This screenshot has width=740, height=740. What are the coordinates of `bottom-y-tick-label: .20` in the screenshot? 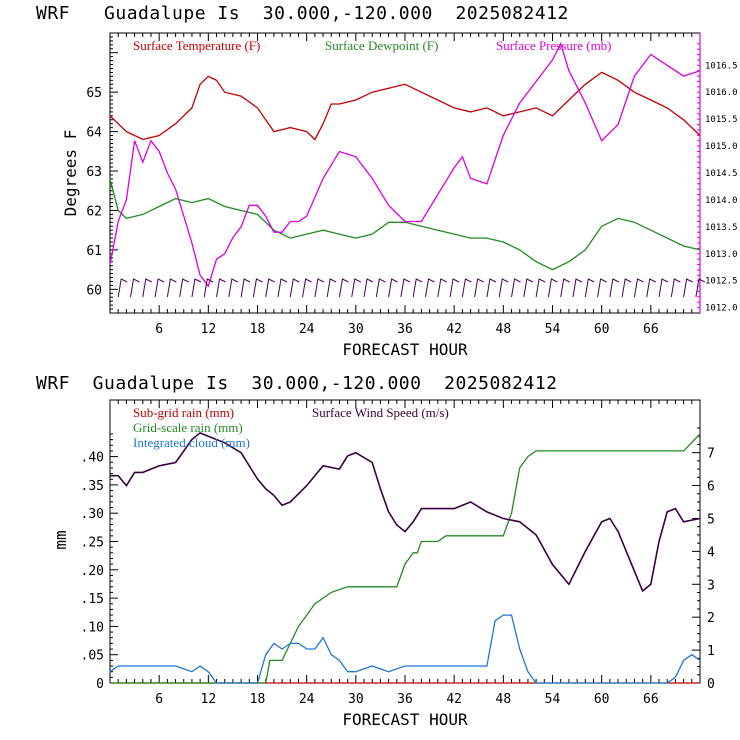 It's located at (92, 571).